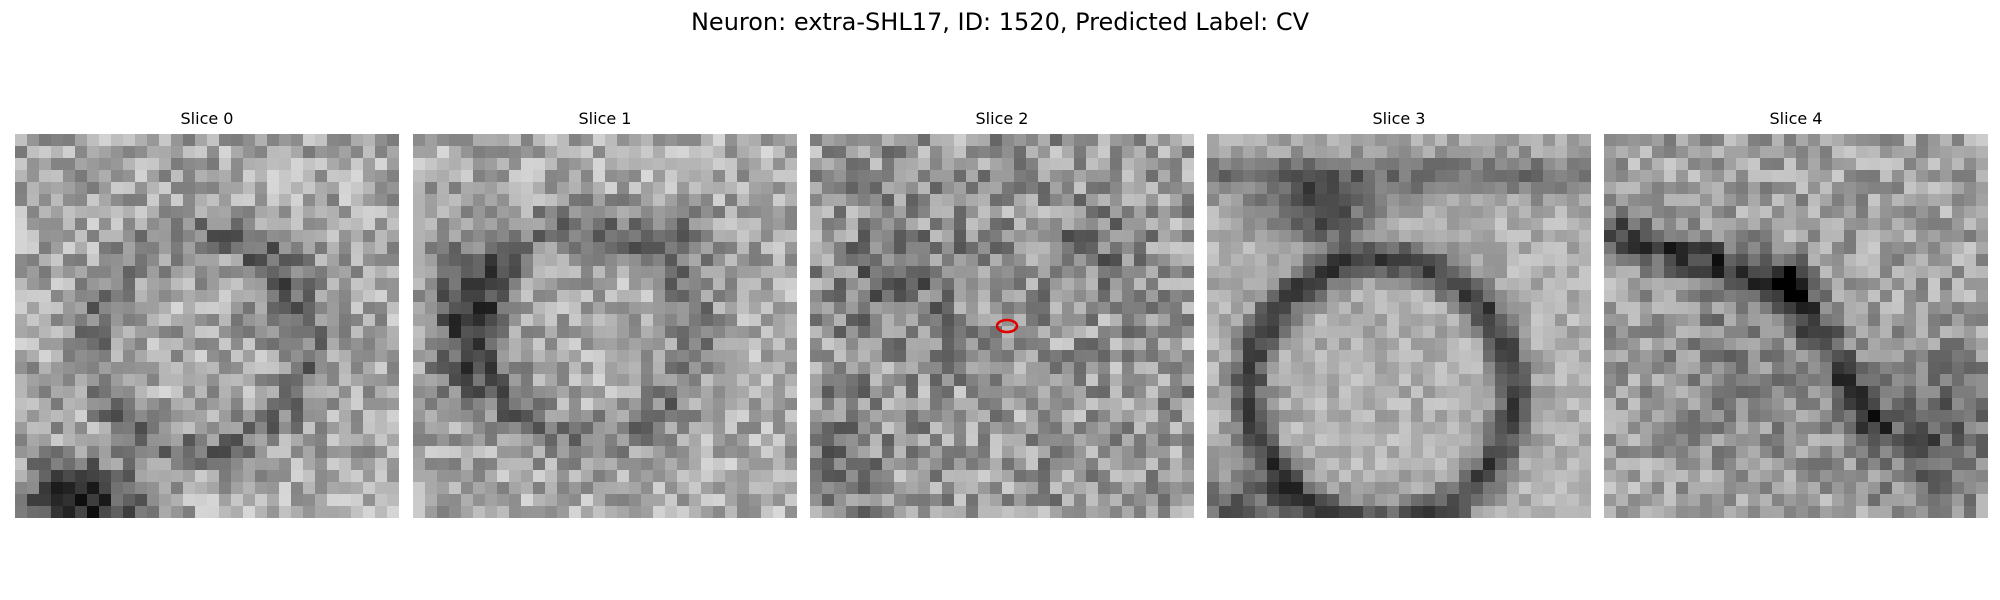 Image resolution: width=2000 pixels, height=600 pixels. I want to click on slice-image, so click(1002, 326).